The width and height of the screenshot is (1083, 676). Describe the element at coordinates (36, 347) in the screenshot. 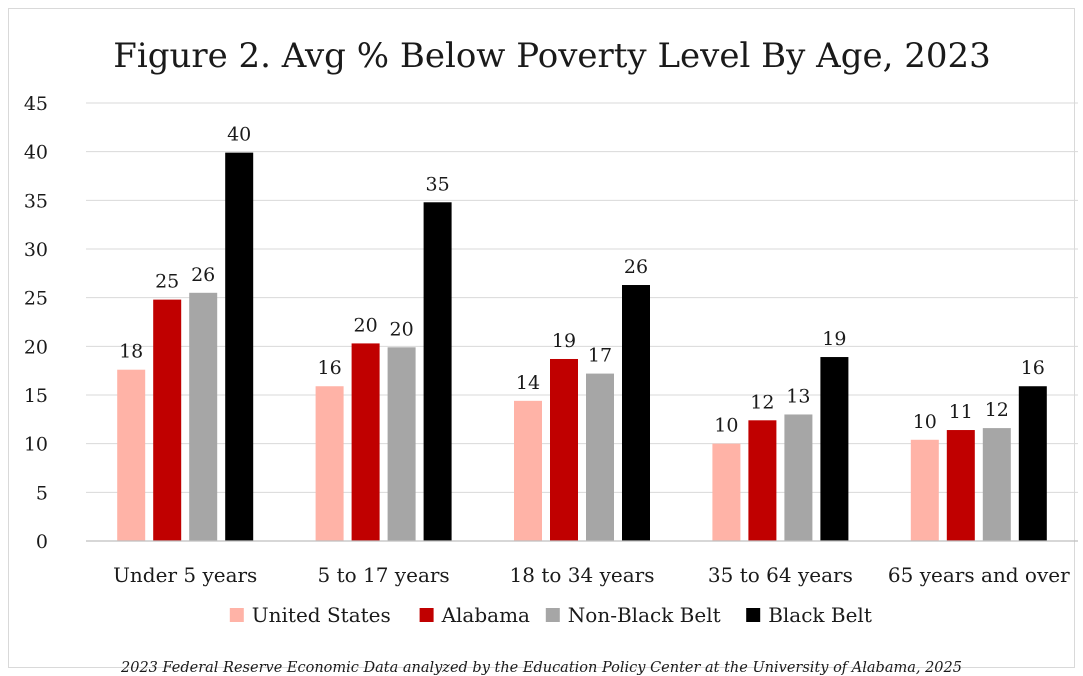

I see `y-tick-label: 20` at that location.